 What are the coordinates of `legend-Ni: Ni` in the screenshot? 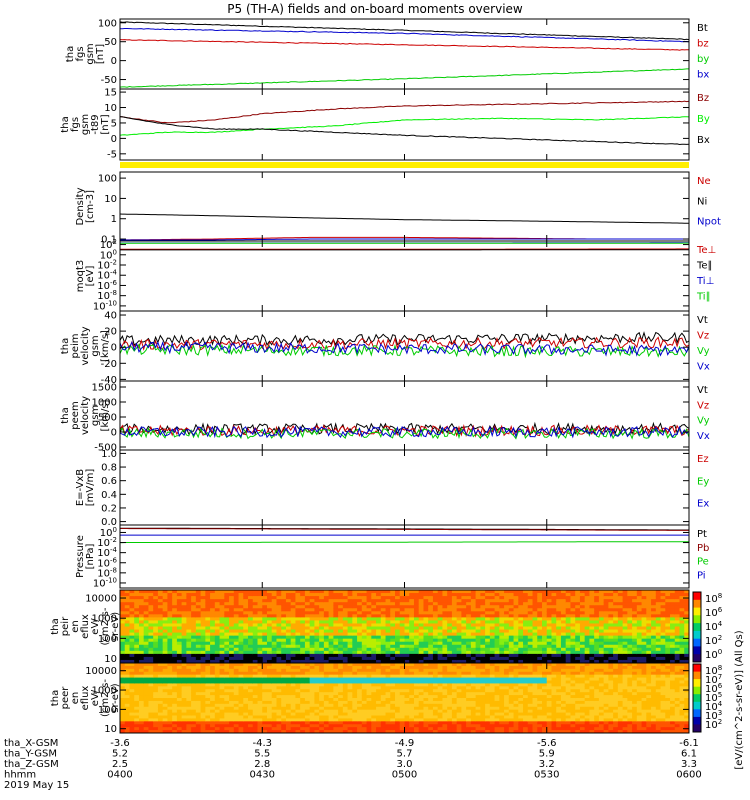 It's located at (702, 201).